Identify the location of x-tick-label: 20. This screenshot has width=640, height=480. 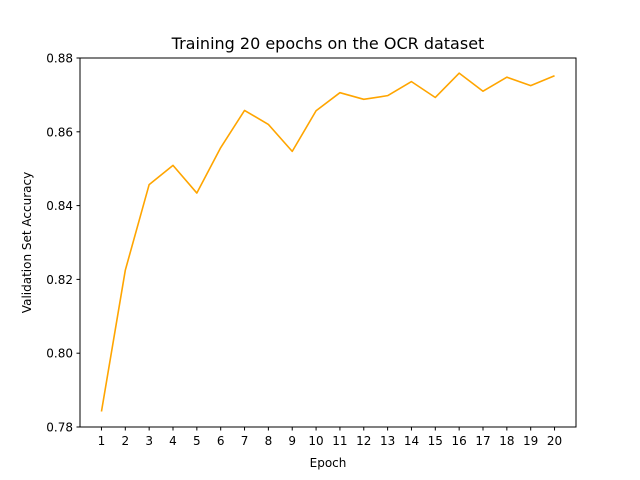
(554, 441).